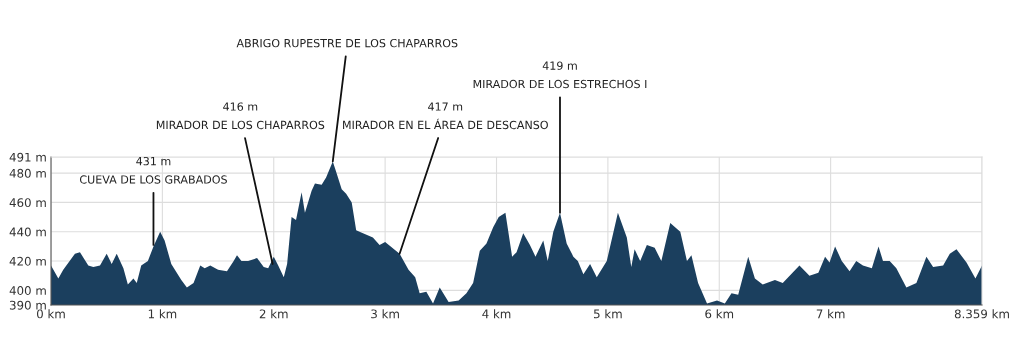  I want to click on y-tick-label: 390 m, so click(27, 305).